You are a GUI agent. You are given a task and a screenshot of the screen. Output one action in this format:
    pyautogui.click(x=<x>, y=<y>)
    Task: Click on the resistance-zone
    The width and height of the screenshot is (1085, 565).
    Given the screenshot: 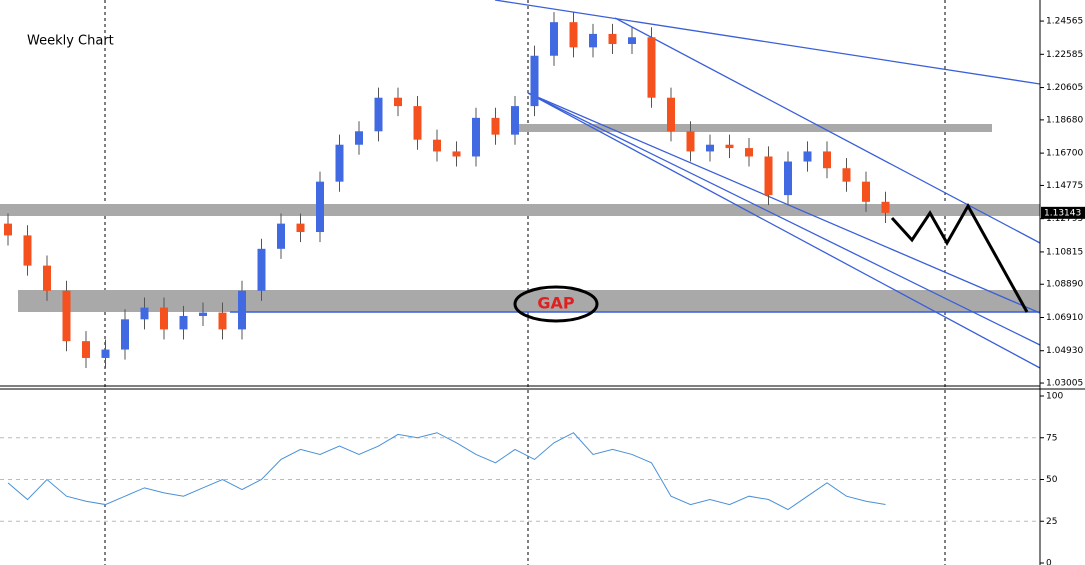 What is the action you would take?
    pyautogui.click(x=520, y=210)
    